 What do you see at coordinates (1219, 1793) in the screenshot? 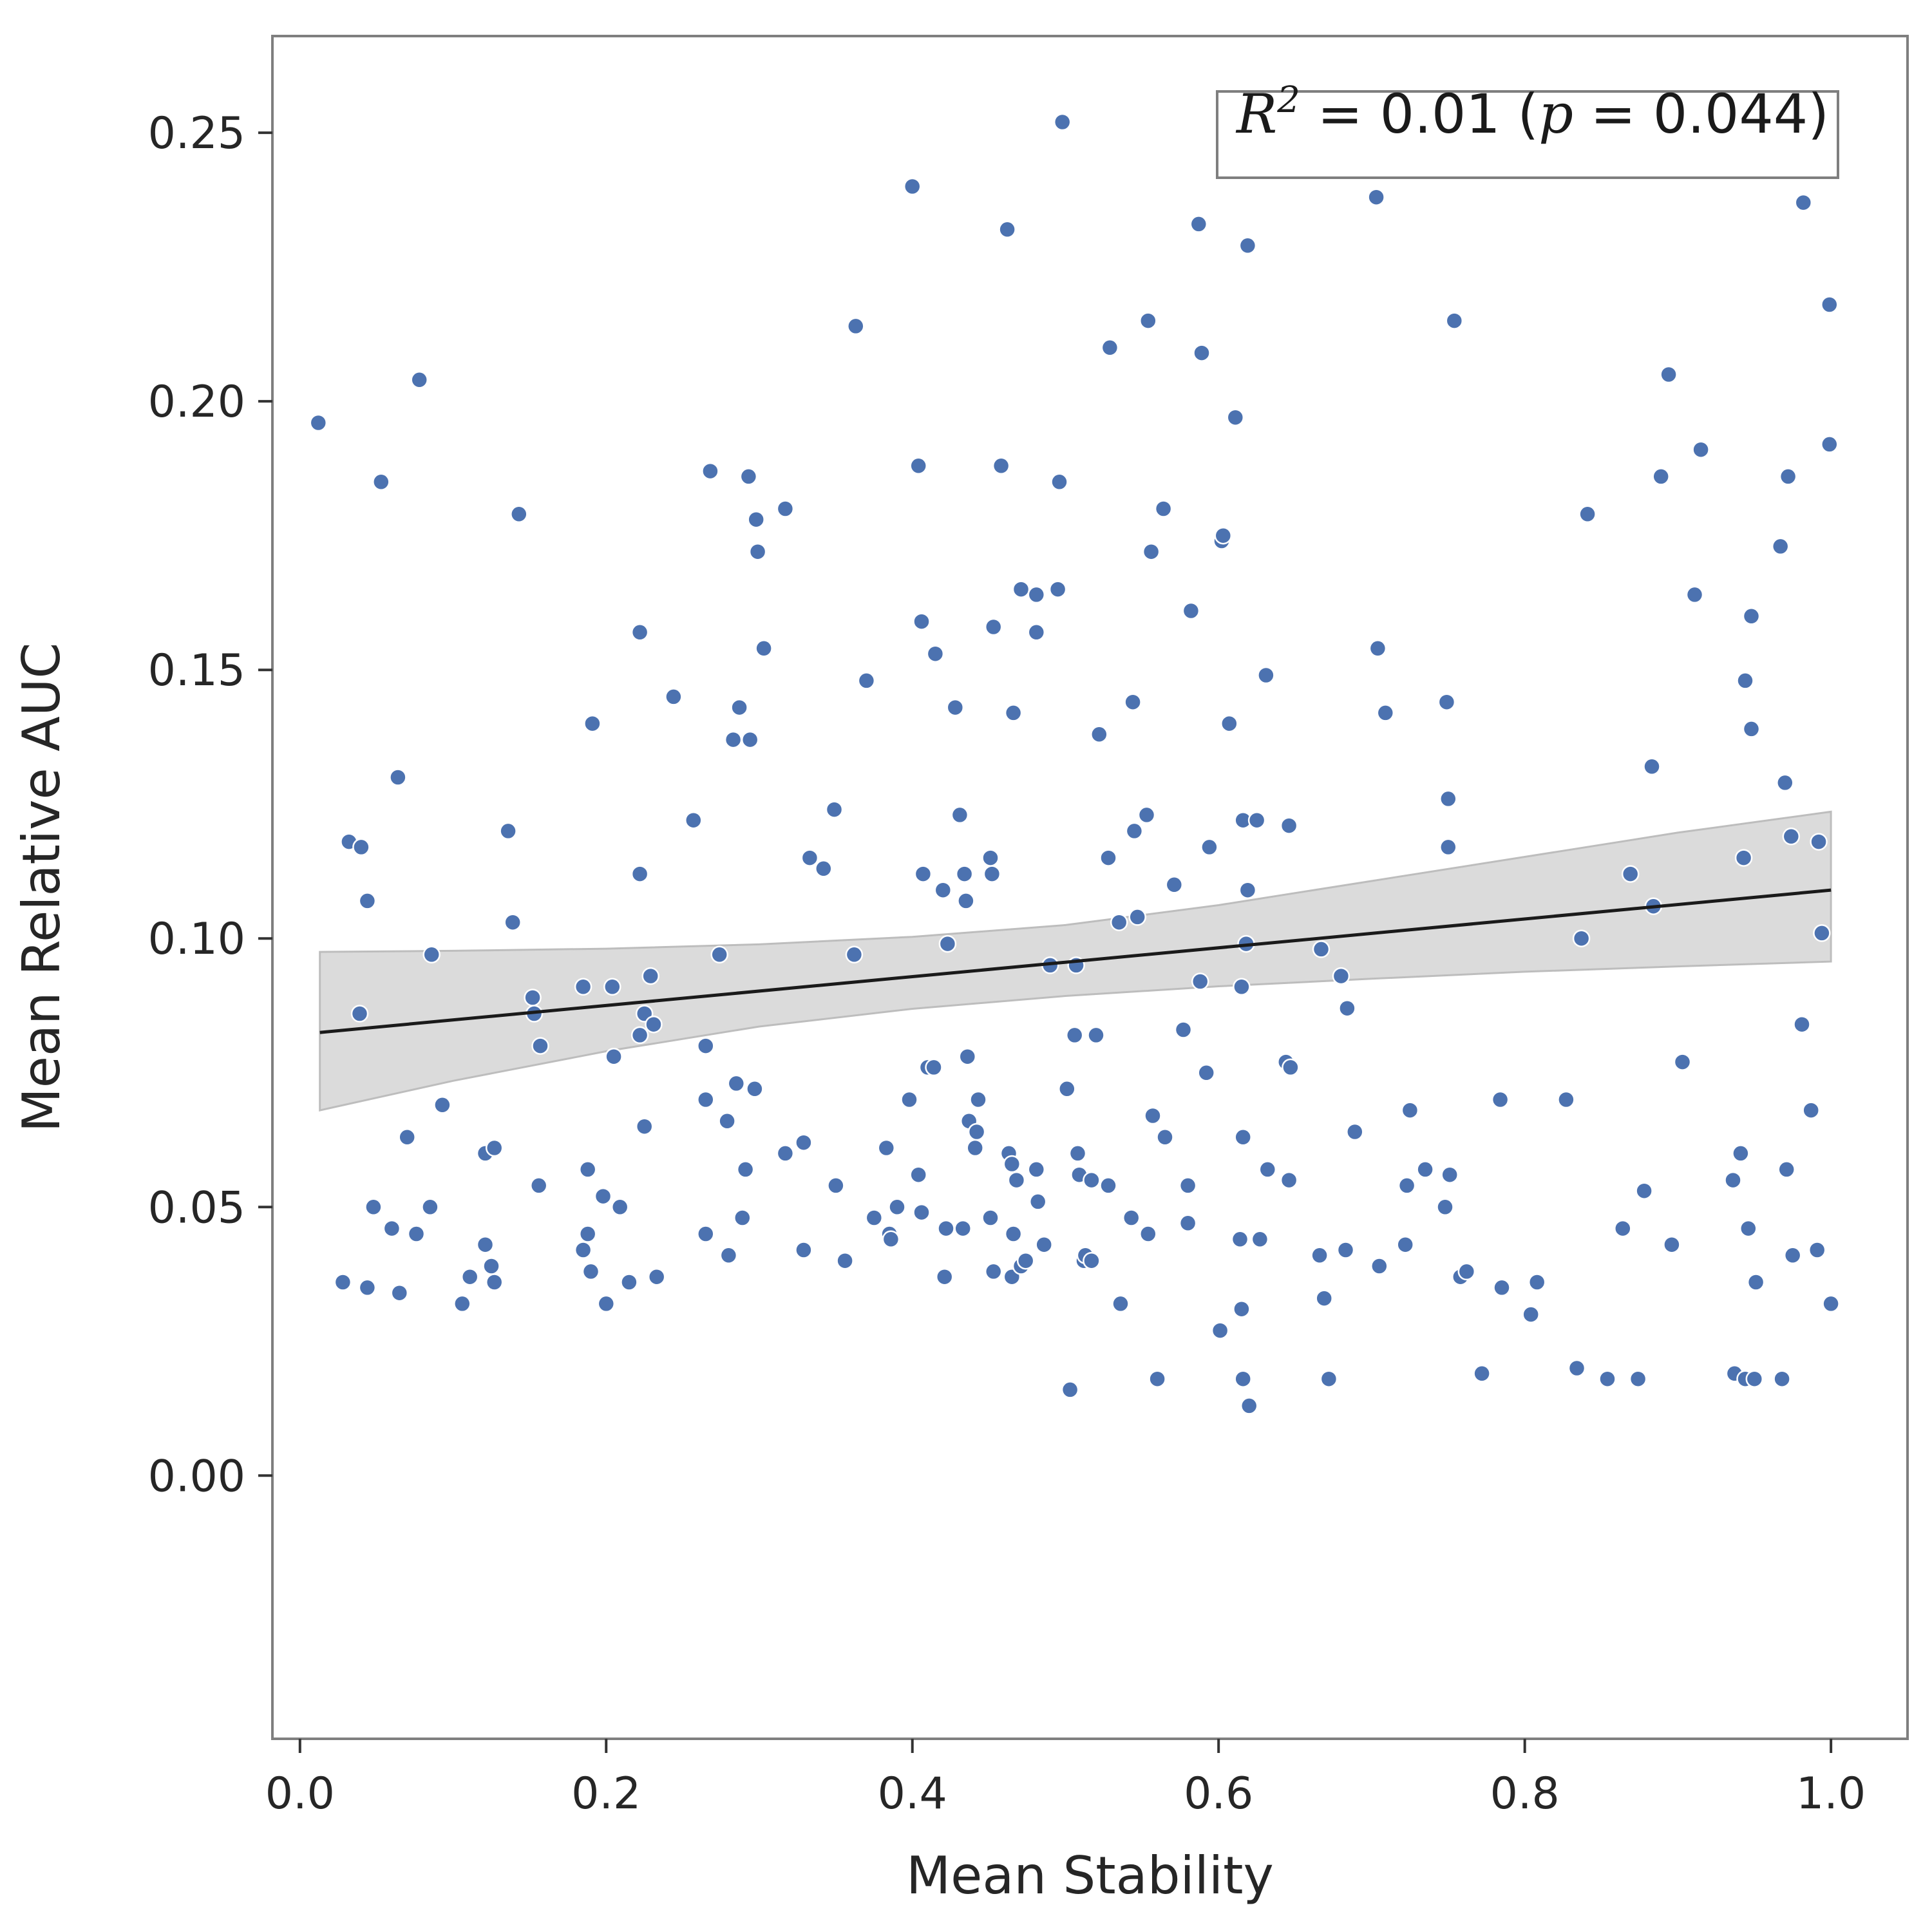
I see `x-tick-label: 0.6` at bounding box center [1219, 1793].